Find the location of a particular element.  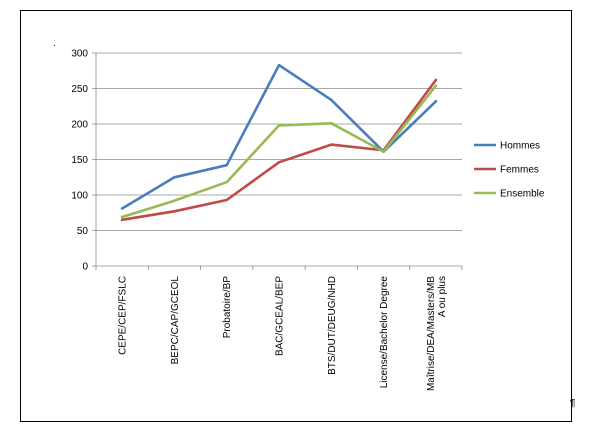

x-tick-label: License/Bachelor Degree is located at coordinates (384, 332).